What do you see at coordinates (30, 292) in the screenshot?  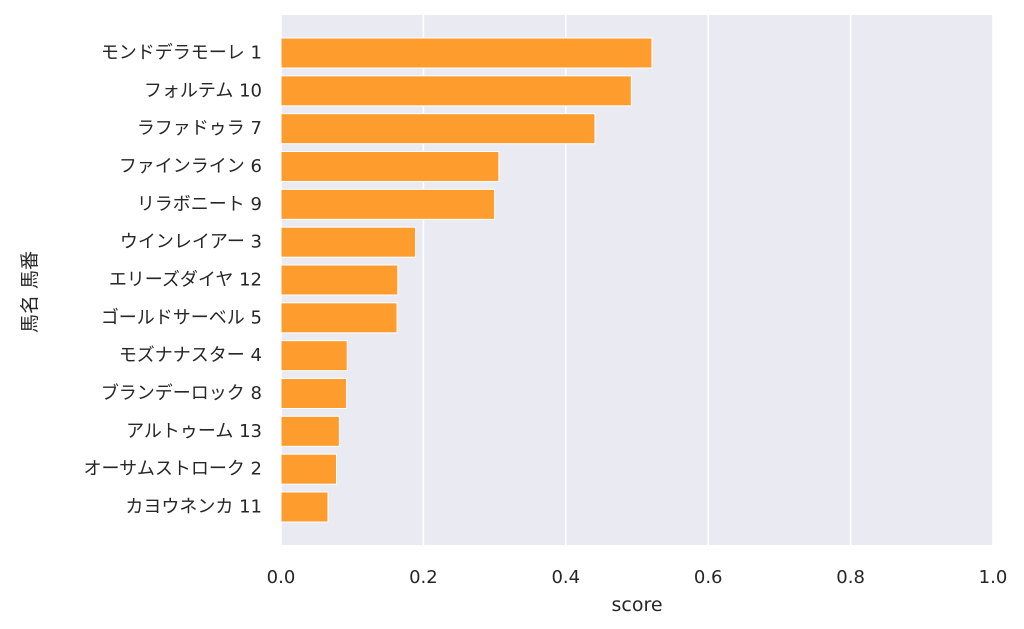 I see `y-axis-title: 馬名 馬番` at bounding box center [30, 292].